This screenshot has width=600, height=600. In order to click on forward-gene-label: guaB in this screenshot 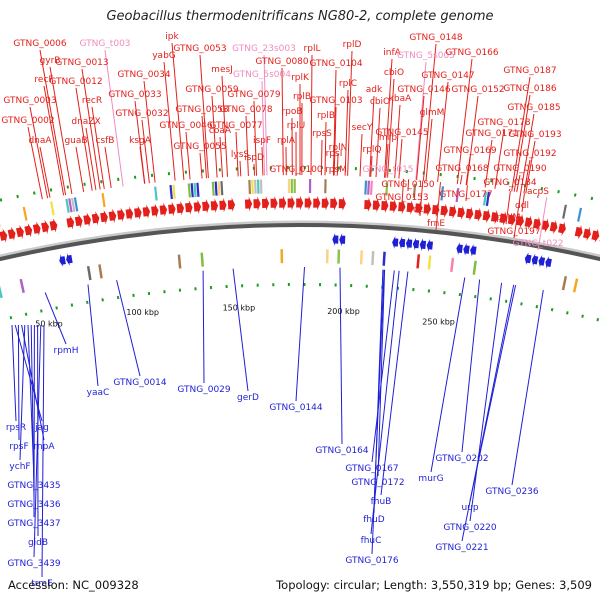, I will do `click(75, 141)`.